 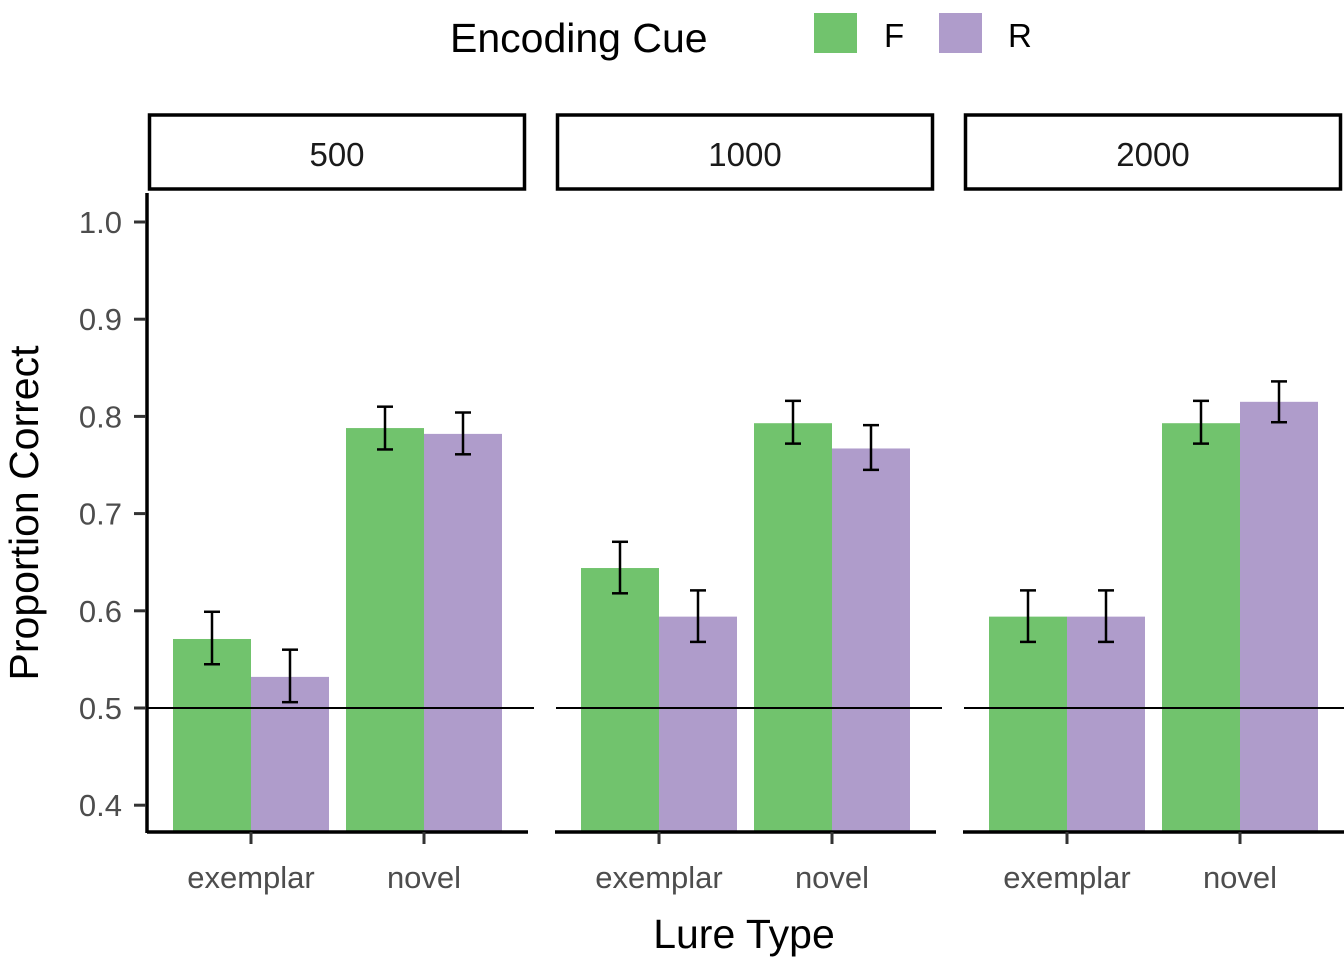 I want to click on legend-swatch-f, so click(x=835, y=33).